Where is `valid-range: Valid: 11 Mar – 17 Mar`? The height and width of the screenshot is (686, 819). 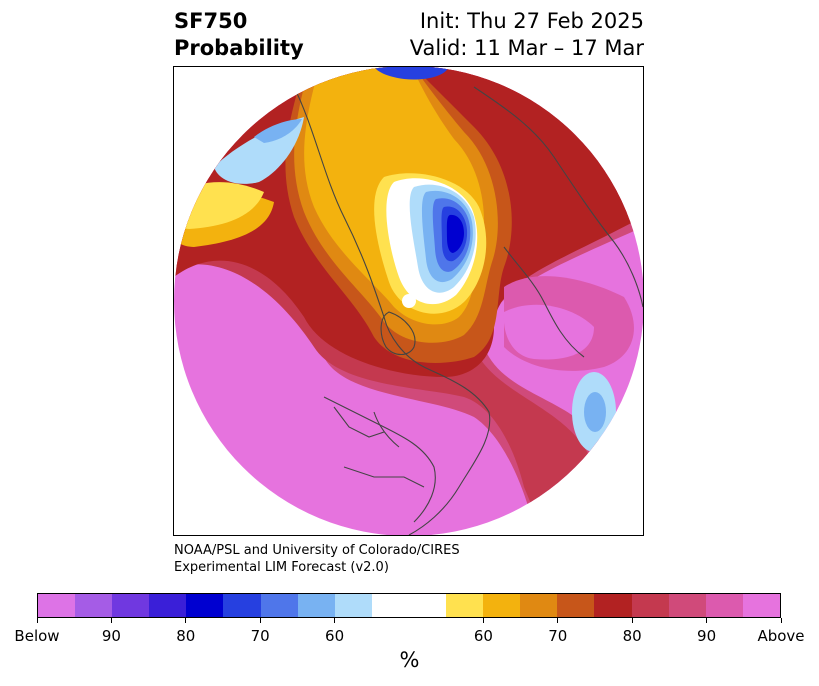 valid-range: Valid: 11 Mar – 17 Mar is located at coordinates (526, 48).